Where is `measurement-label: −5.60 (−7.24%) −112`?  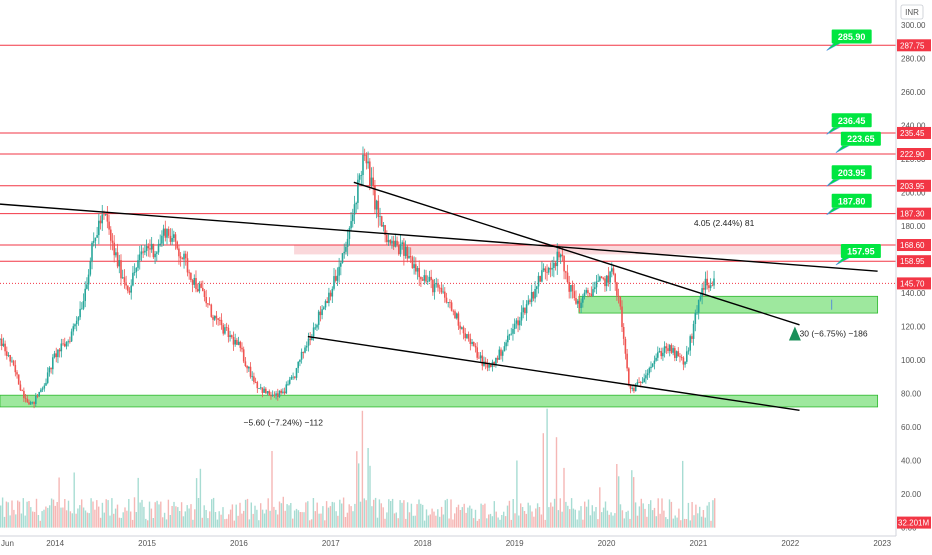 measurement-label: −5.60 (−7.24%) −112 is located at coordinates (284, 422).